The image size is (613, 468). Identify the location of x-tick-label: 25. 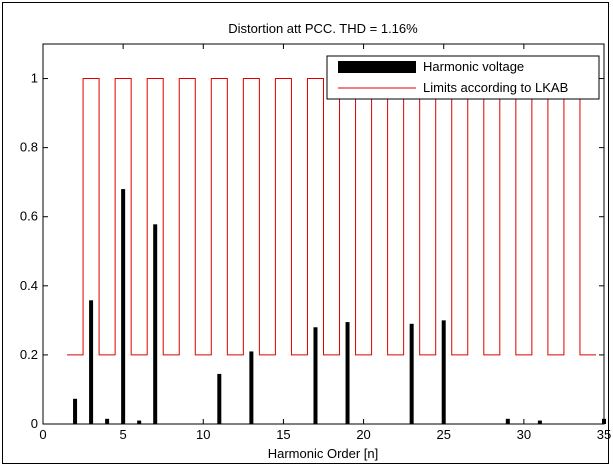
(443, 434).